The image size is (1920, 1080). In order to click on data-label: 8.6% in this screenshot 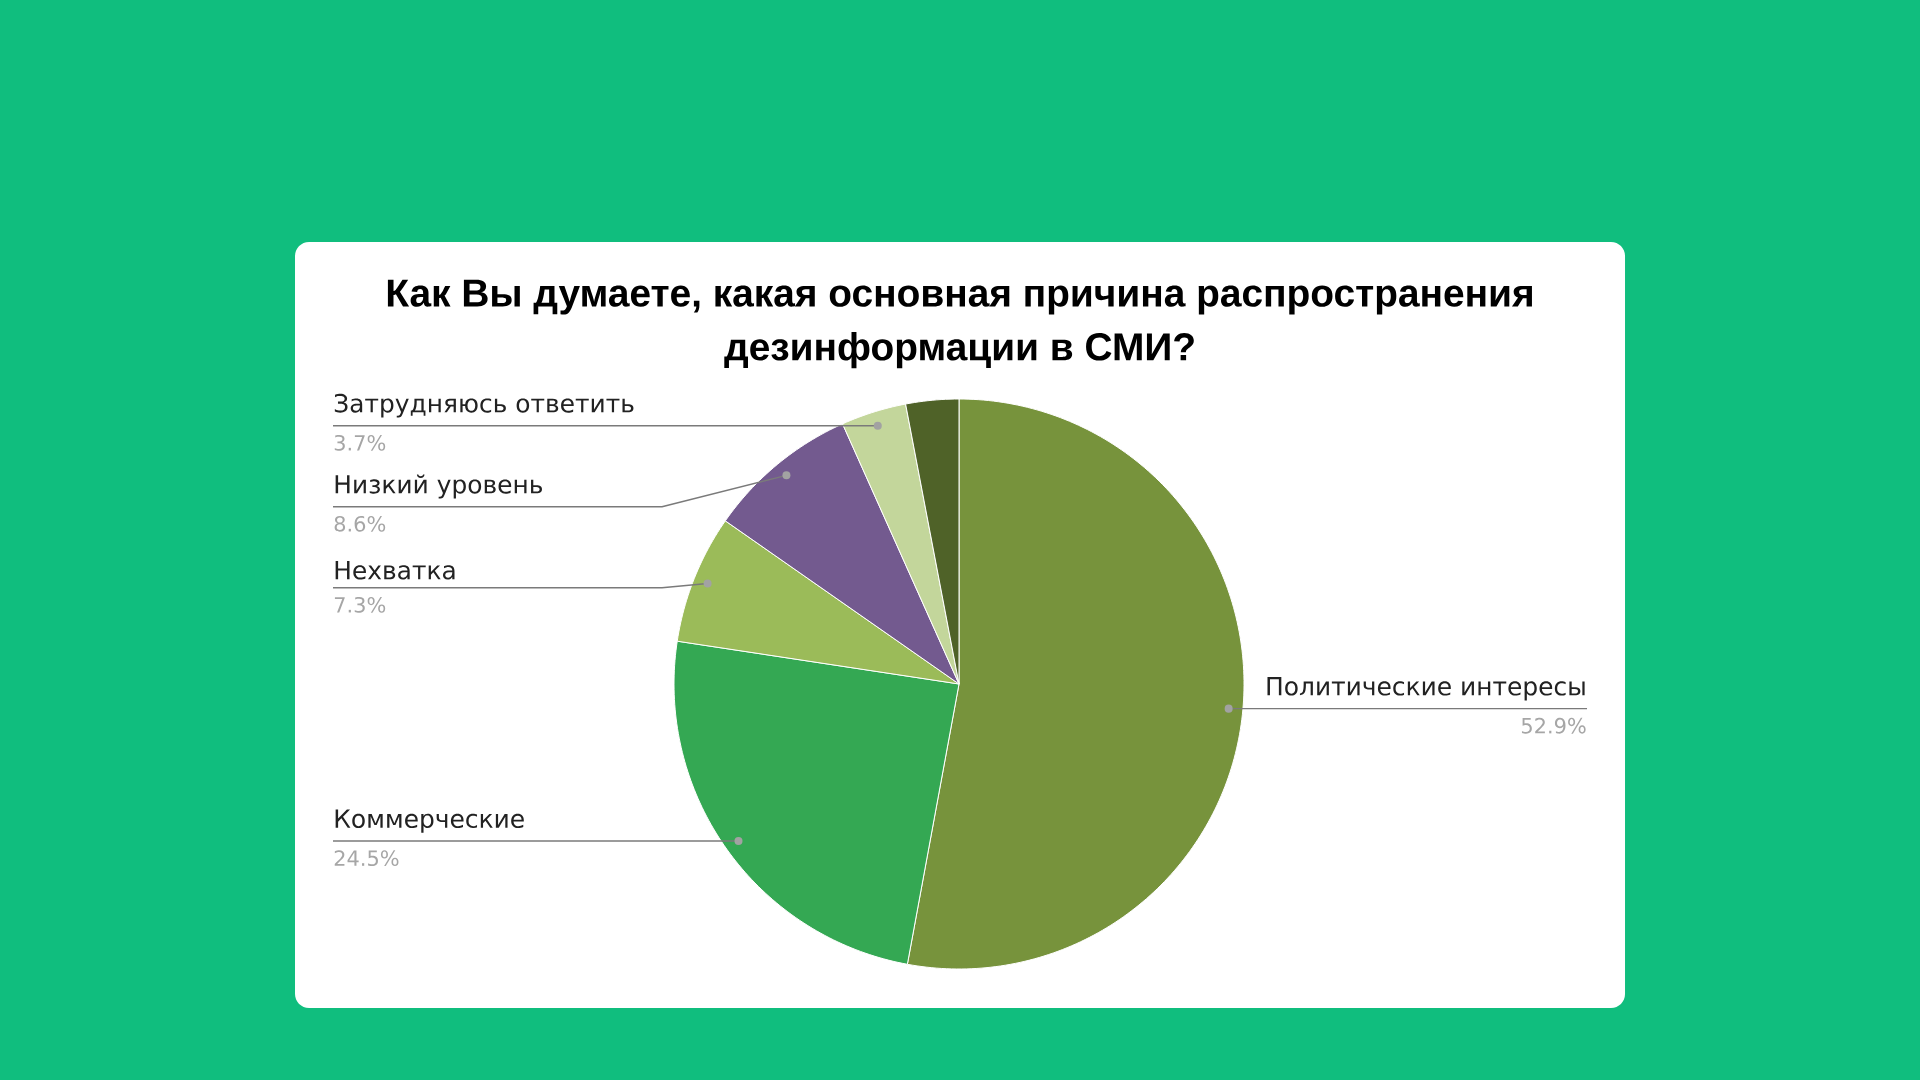, I will do `click(360, 523)`.